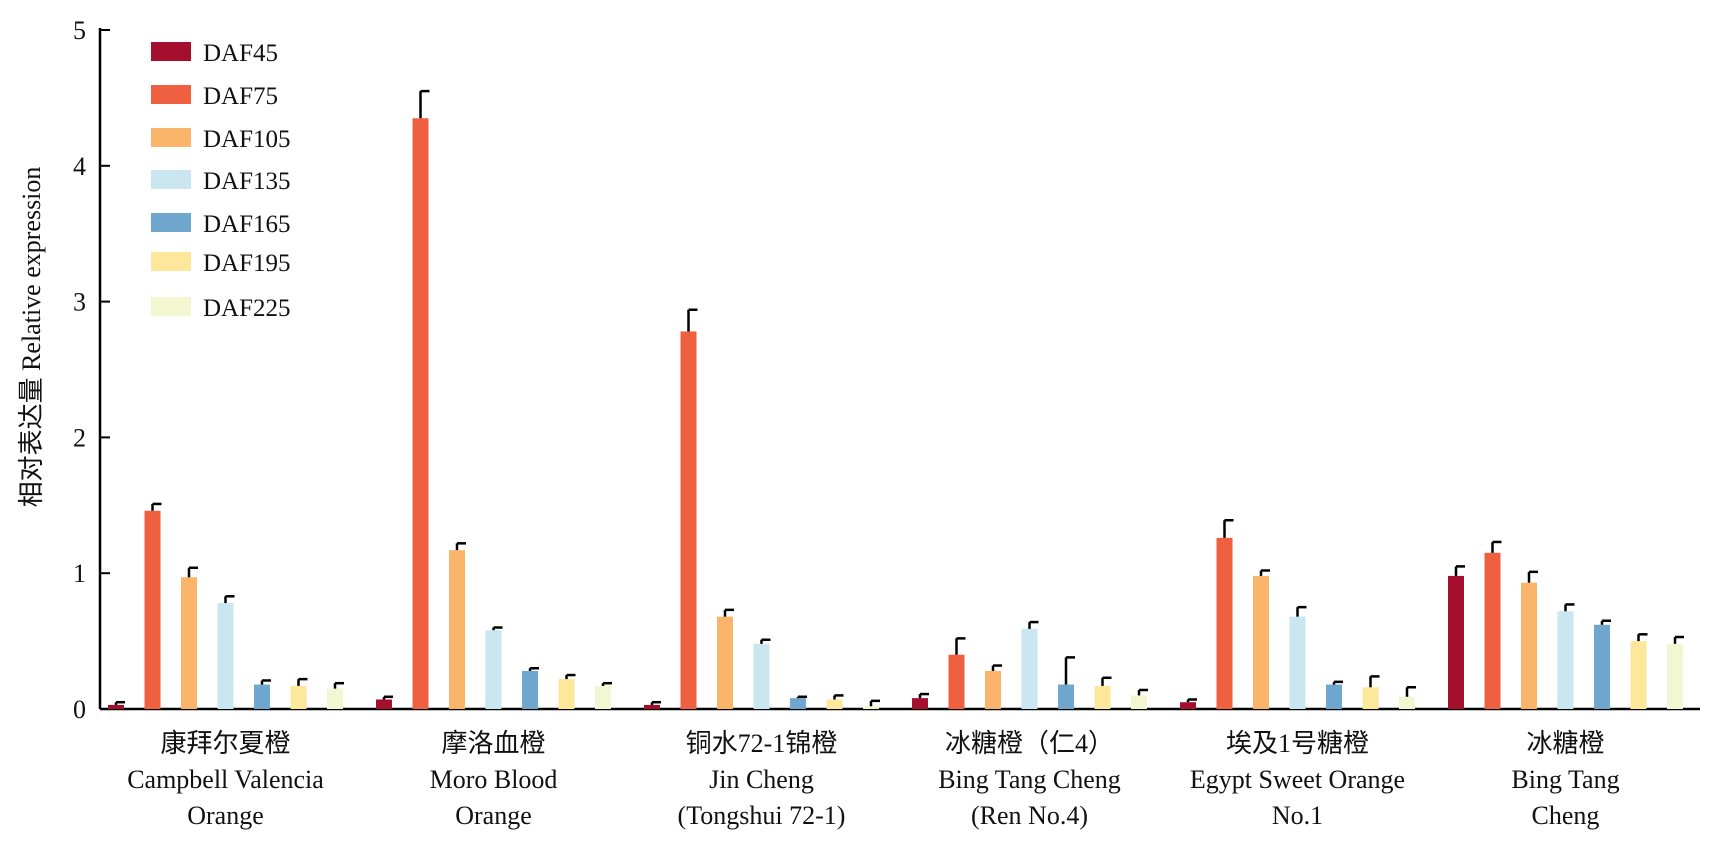 Image resolution: width=1722 pixels, height=856 pixels. What do you see at coordinates (31, 337) in the screenshot?
I see `y-axis-label: 相对表达量 Relative expression` at bounding box center [31, 337].